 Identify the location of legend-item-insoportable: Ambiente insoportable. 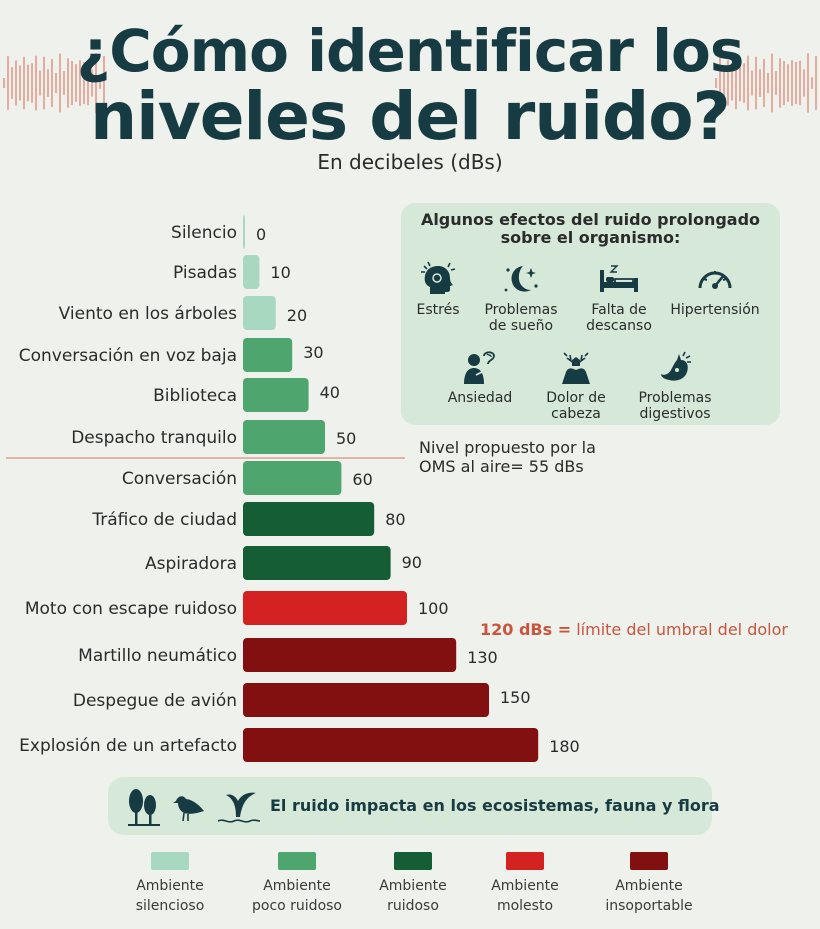
(649, 884).